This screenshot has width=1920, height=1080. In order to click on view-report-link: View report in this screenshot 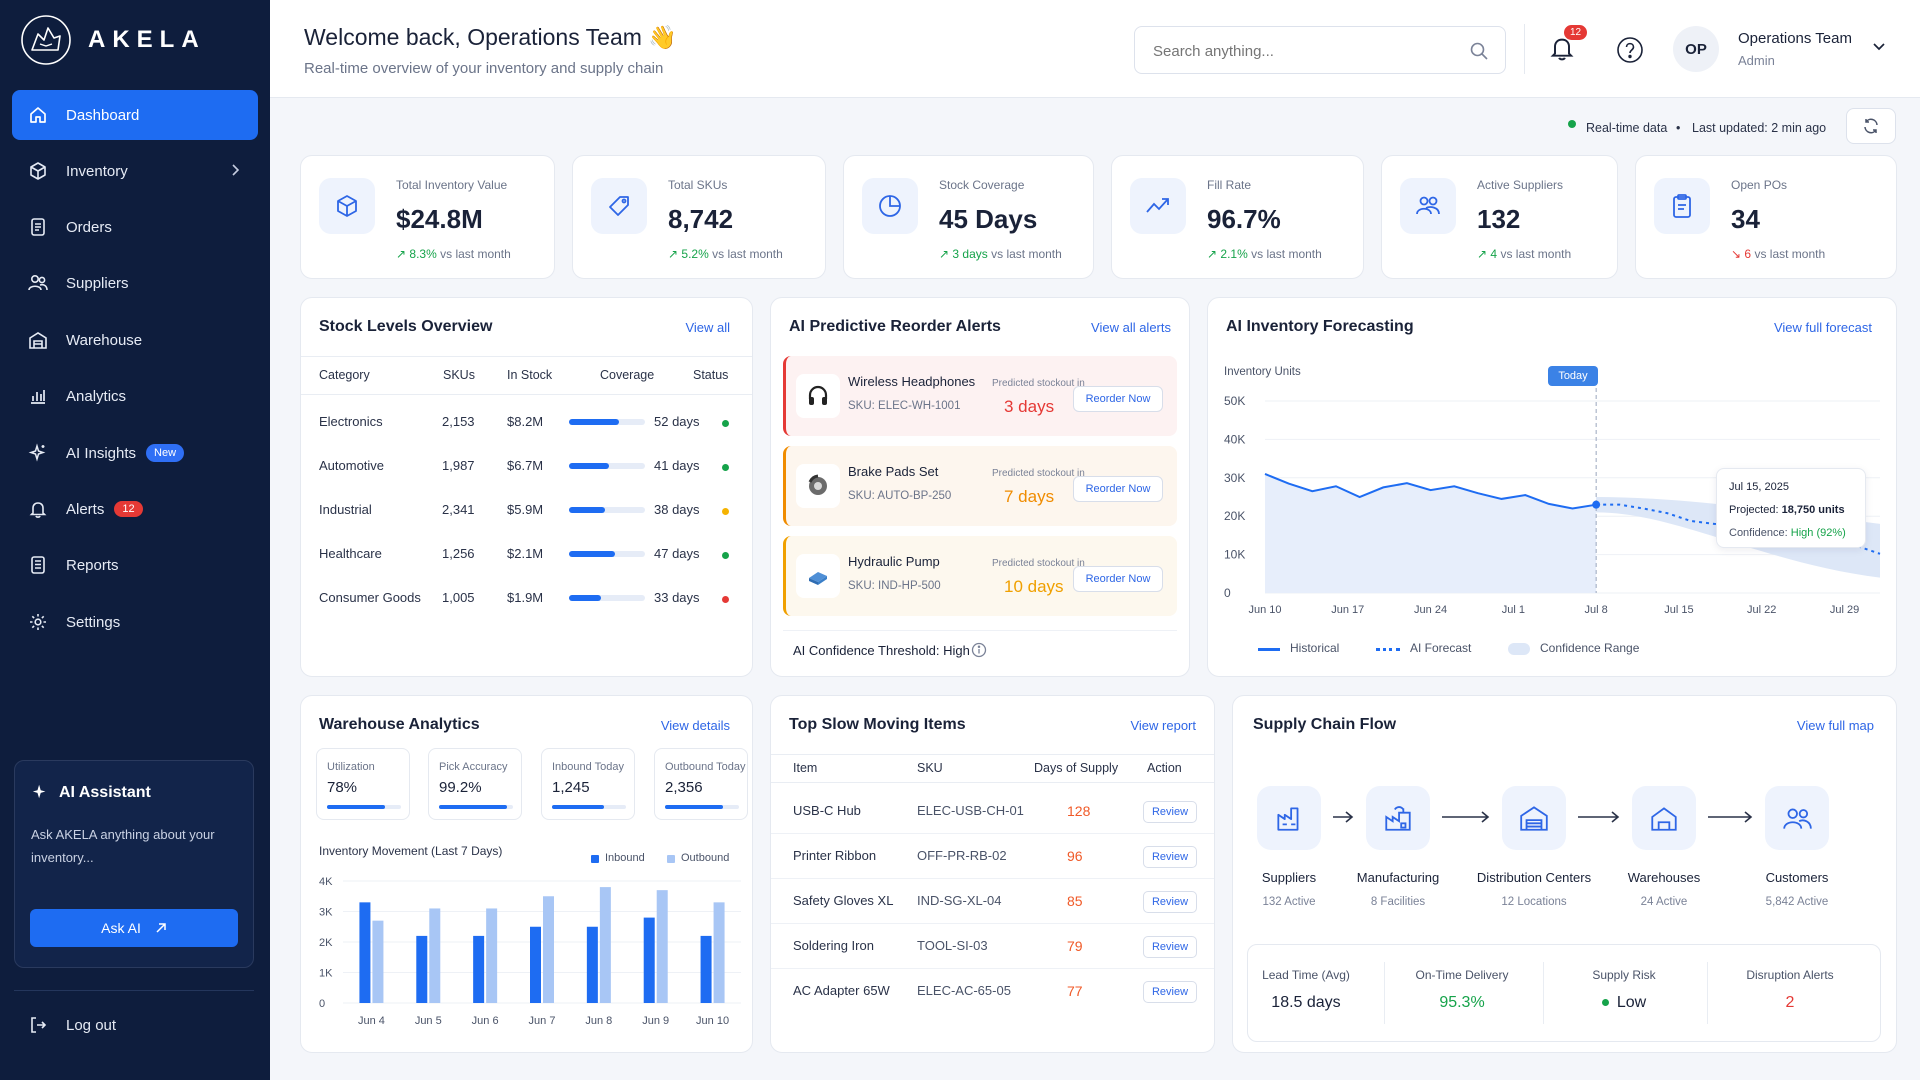, I will do `click(1163, 725)`.